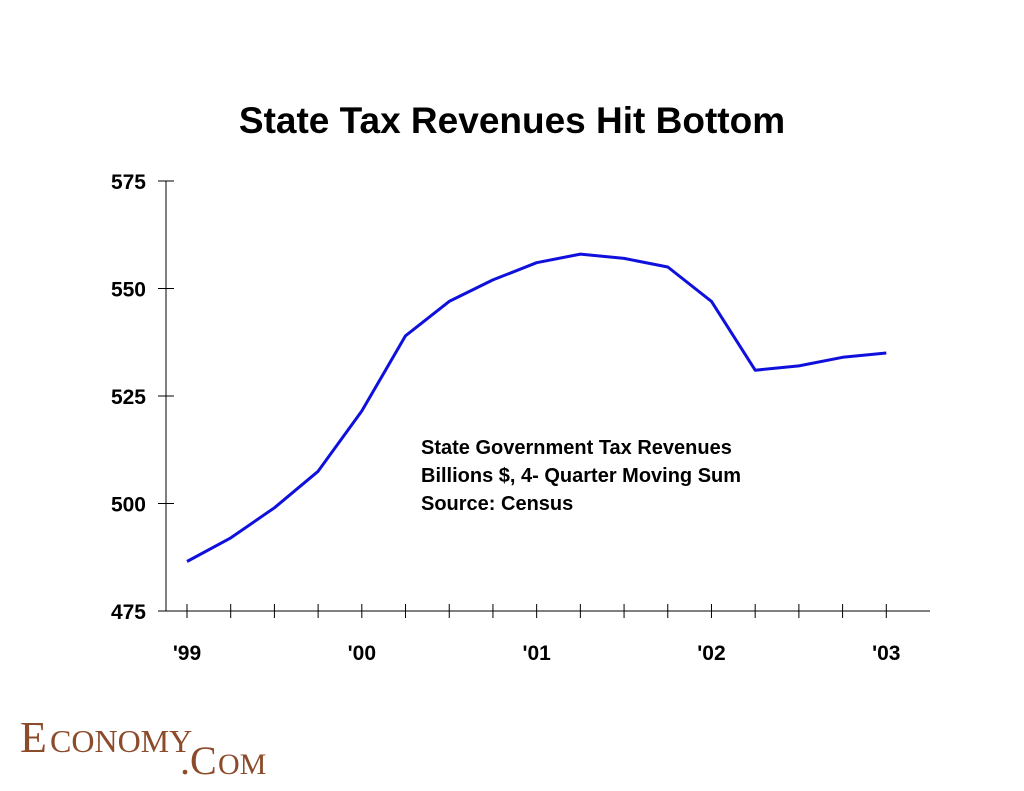  I want to click on y-tick-label: 475, so click(128, 612).